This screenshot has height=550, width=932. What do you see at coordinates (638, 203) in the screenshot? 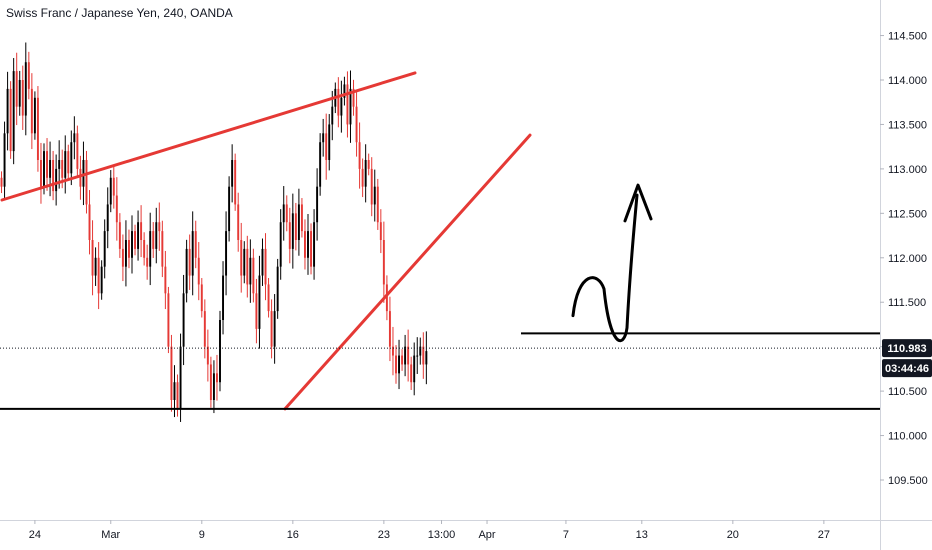
I see `scenario-arrow-head` at bounding box center [638, 203].